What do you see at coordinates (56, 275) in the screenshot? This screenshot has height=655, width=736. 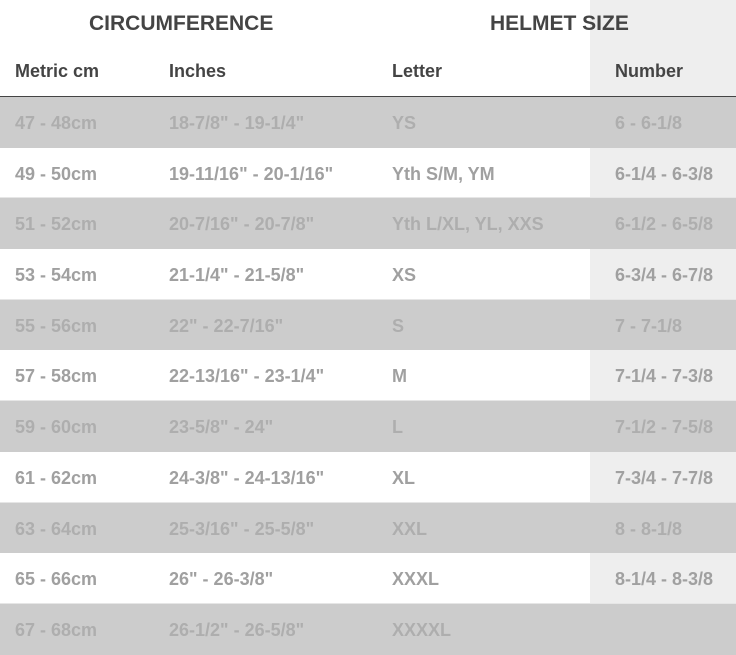 I see `metric-cell: 53 - 54cm` at bounding box center [56, 275].